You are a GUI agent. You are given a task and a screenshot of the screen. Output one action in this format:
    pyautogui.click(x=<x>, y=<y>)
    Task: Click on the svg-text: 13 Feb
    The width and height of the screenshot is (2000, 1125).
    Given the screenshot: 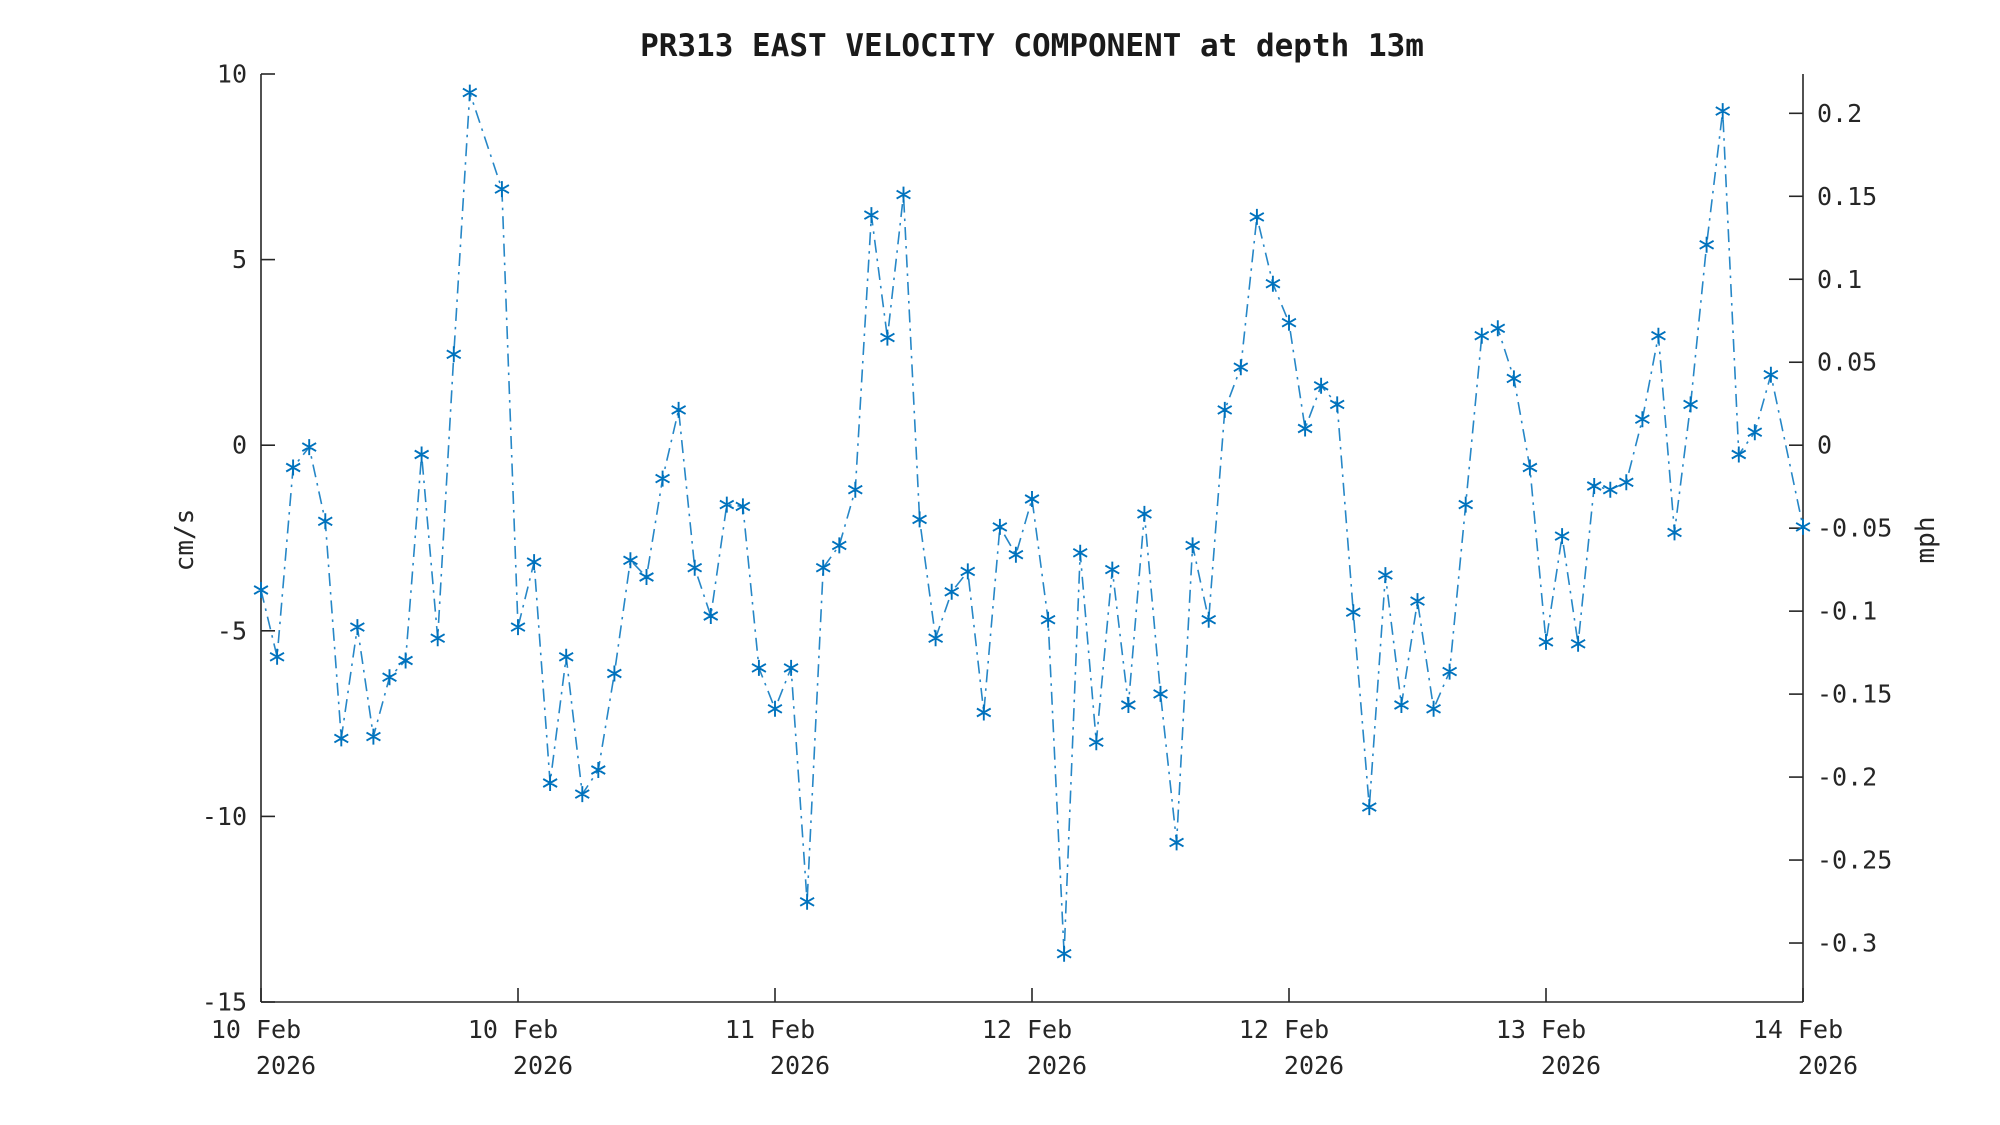 What is the action you would take?
    pyautogui.click(x=1541, y=1029)
    